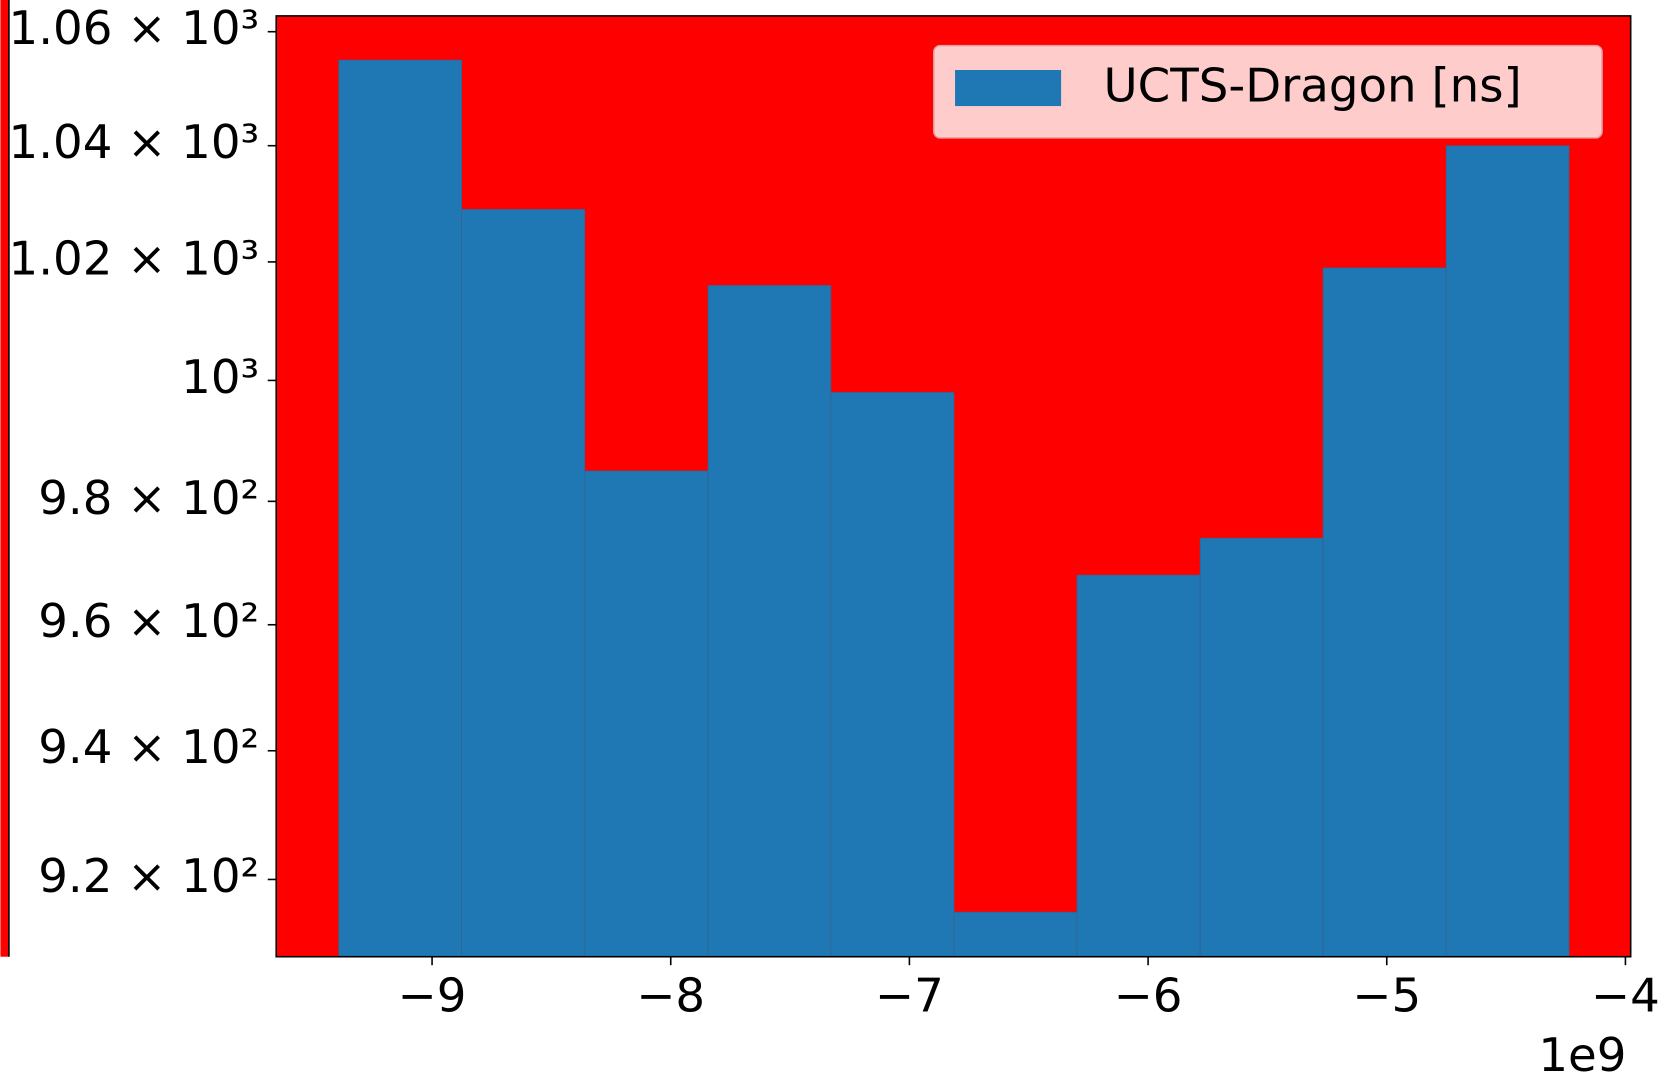 Image resolution: width=1664 pixels, height=1084 pixels. What do you see at coordinates (1008, 88) in the screenshot?
I see `legend-swatch` at bounding box center [1008, 88].